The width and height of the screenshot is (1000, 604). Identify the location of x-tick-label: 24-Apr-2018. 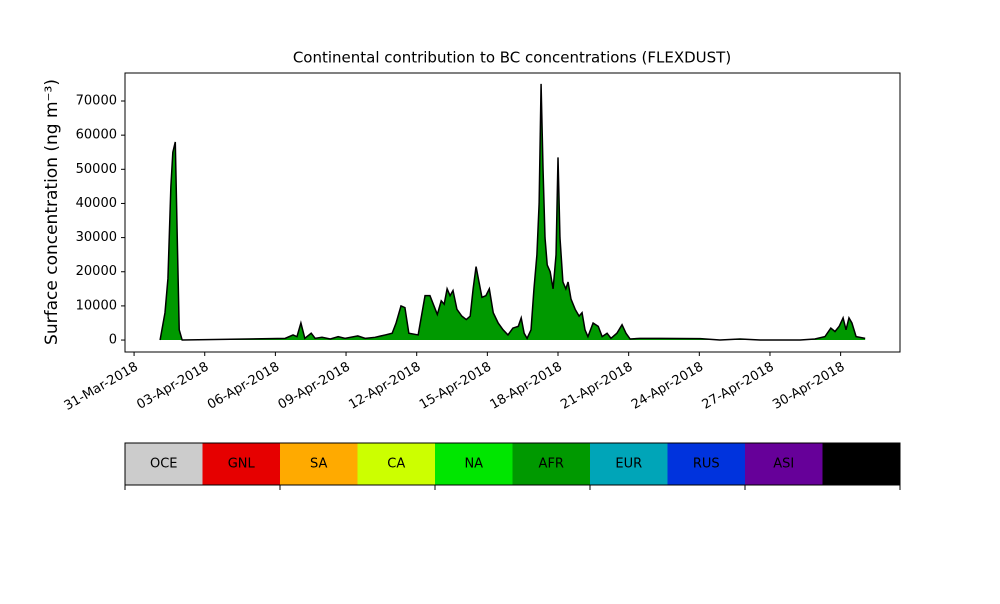
(667, 386).